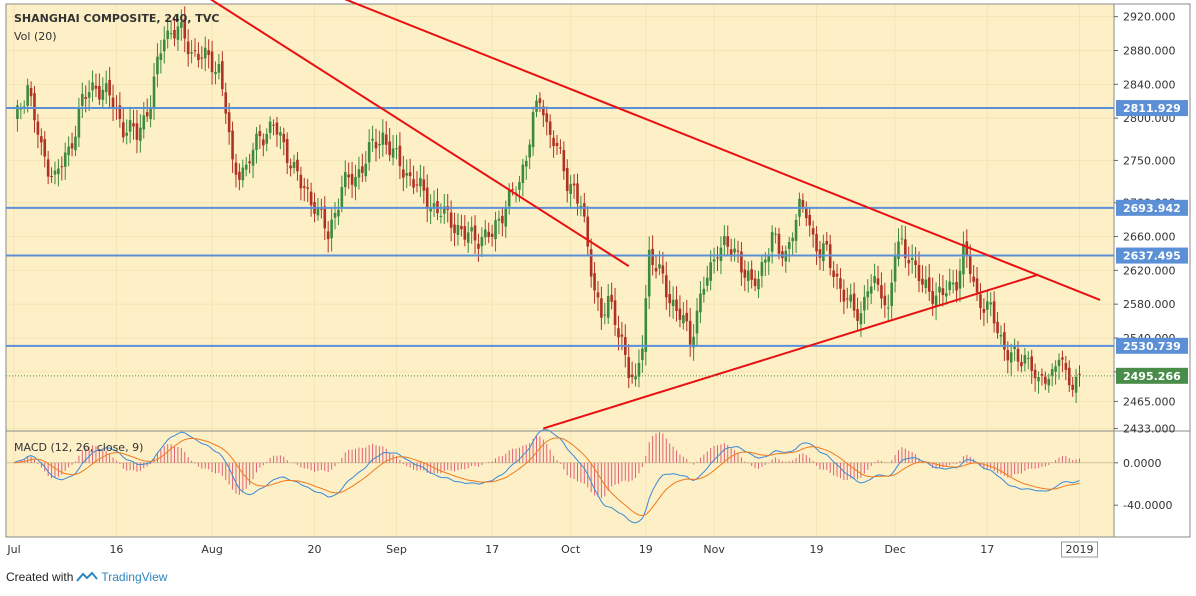 This screenshot has height=596, width=1196. What do you see at coordinates (78, 447) in the screenshot?
I see `macd-label: MACD (12, 26, close, 9)` at bounding box center [78, 447].